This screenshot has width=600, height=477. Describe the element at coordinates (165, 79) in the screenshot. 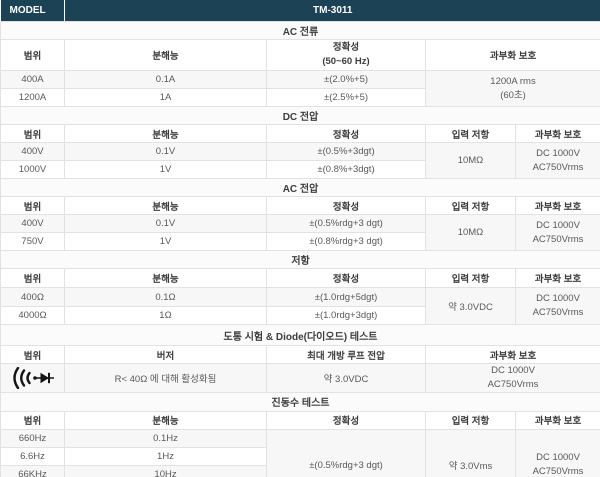

I see `resolution-value: 0.1A` at that location.